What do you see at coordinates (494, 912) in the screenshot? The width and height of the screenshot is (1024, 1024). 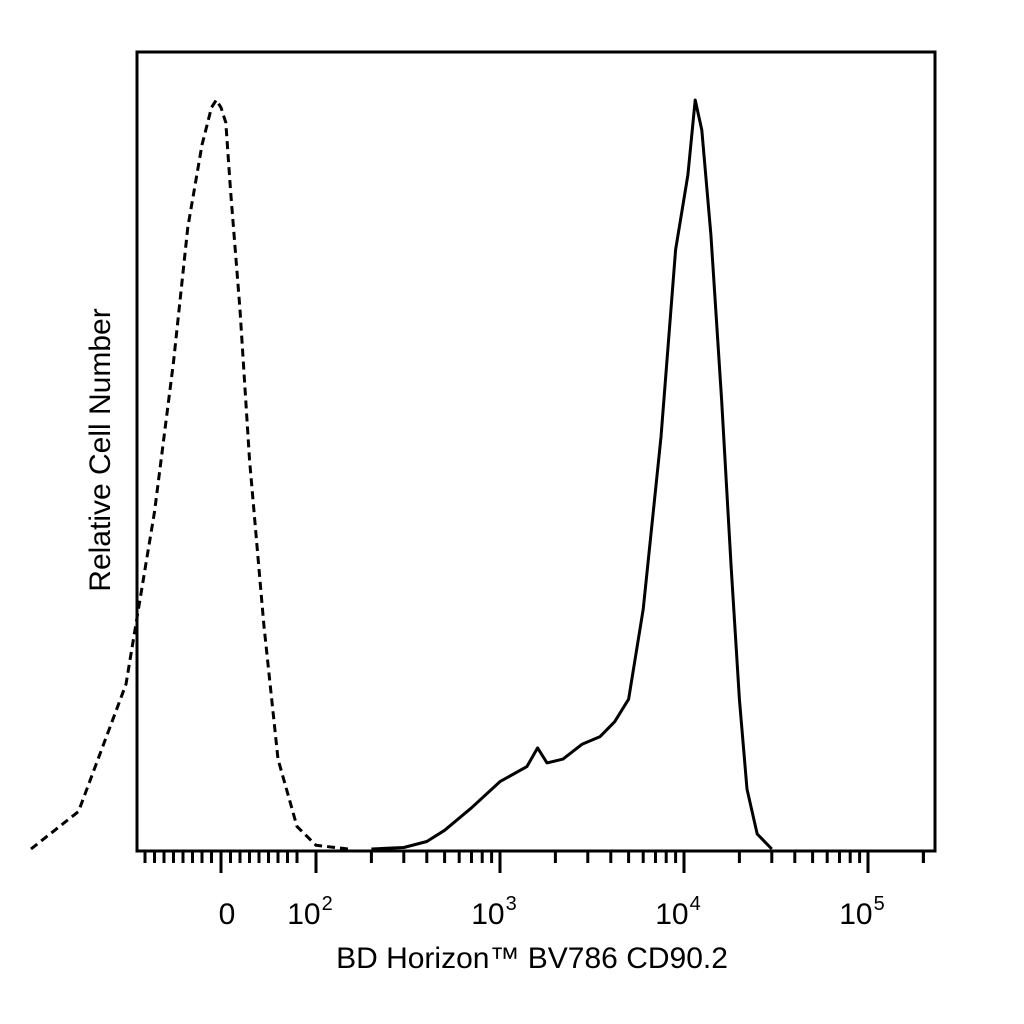 I see `x-tick-label: 10³` at bounding box center [494, 912].